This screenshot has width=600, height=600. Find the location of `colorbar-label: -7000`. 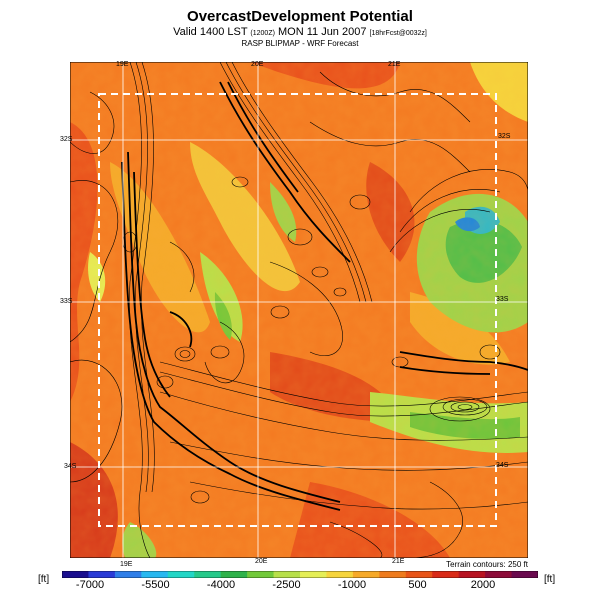

colorbar-label: -7000 is located at coordinates (90, 585).